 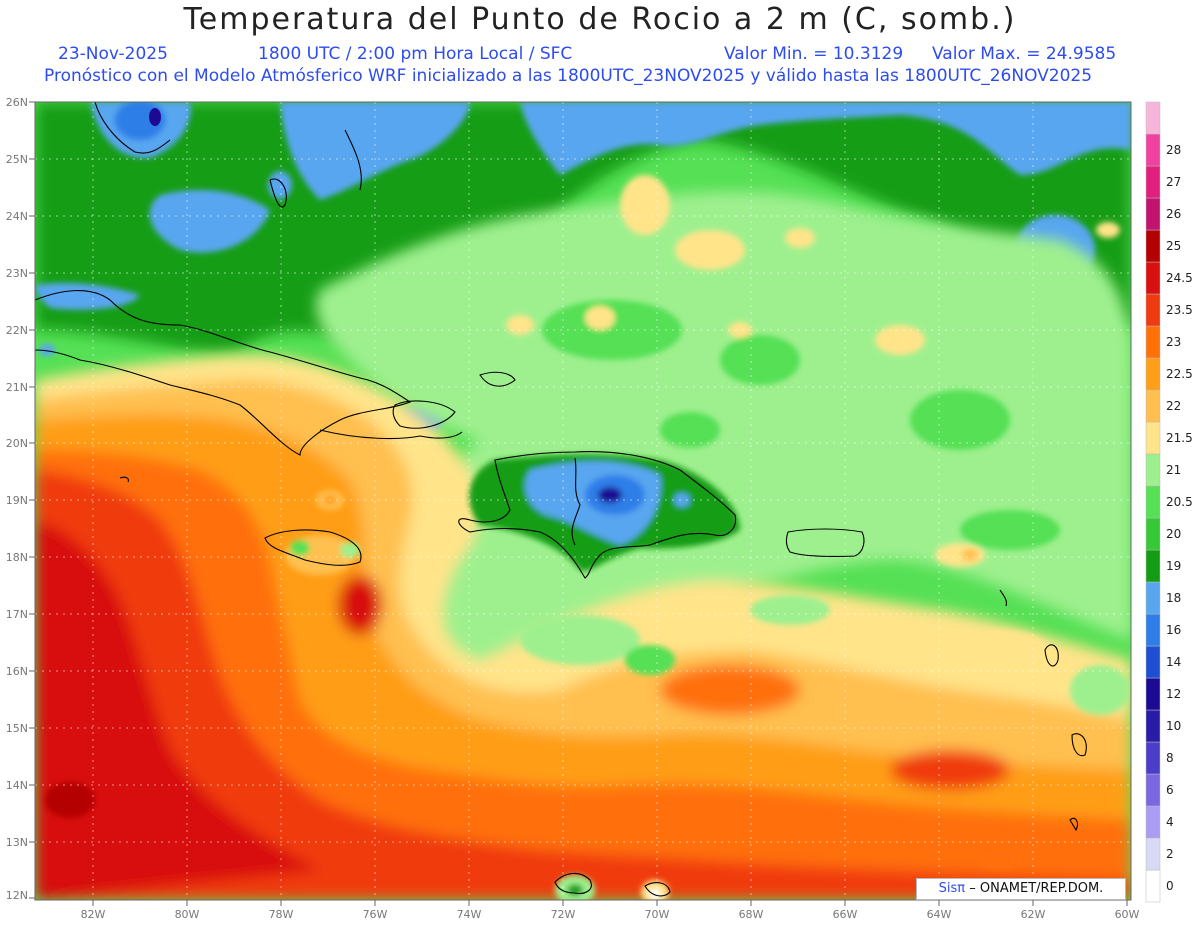 I want to click on lon-label: 82W, so click(x=93, y=914).